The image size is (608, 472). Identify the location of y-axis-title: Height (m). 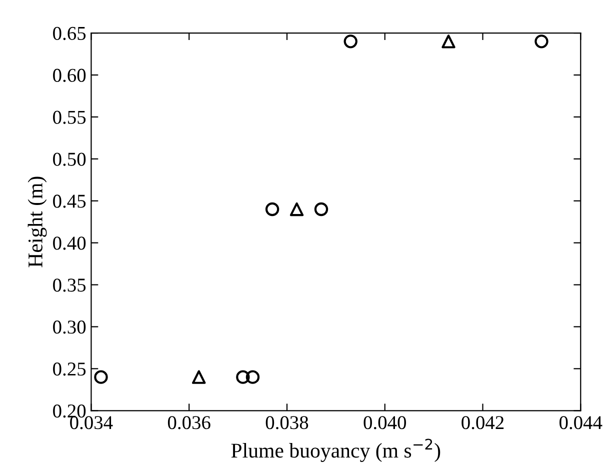
(37, 222).